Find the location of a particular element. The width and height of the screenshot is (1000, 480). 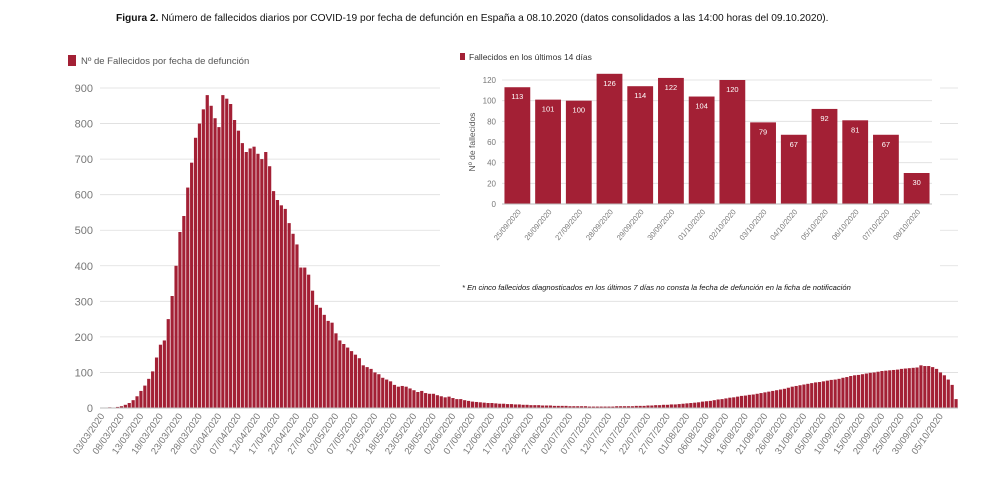

y-tick-label: 100 is located at coordinates (84, 373).